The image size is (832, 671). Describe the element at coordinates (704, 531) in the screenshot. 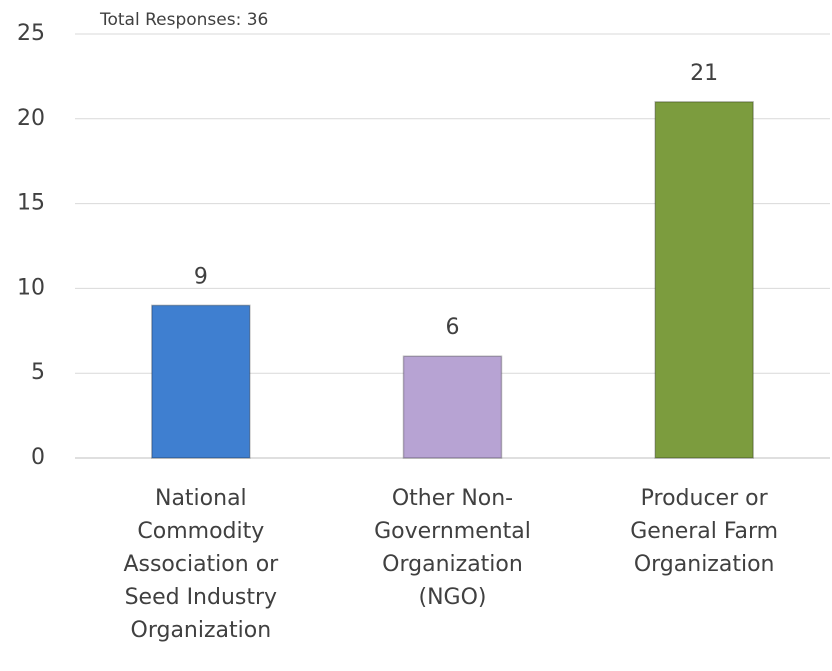

I see `x-tick-label: Producer or General Farm Organization` at that location.